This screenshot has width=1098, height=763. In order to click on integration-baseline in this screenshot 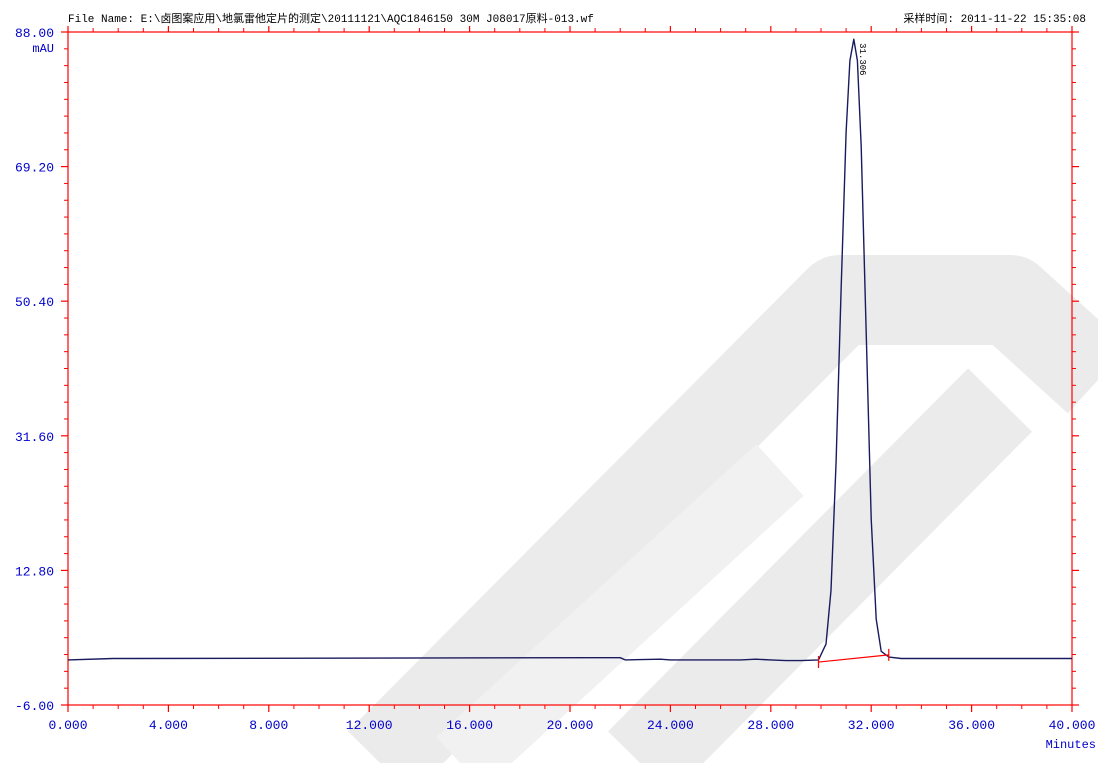, I will do `click(853, 658)`.